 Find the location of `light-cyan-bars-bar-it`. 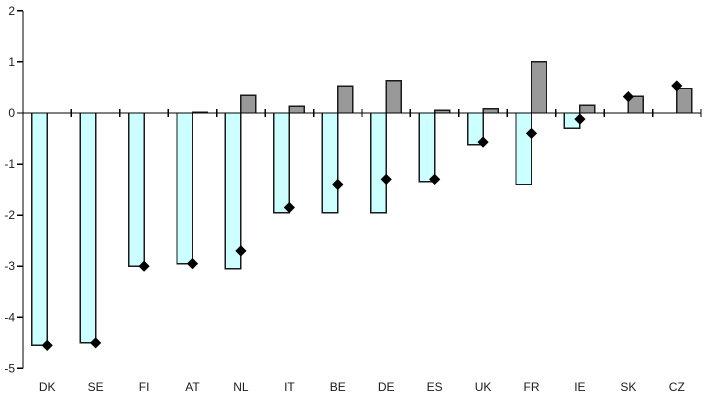

light-cyan-bars-bar-it is located at coordinates (282, 163).